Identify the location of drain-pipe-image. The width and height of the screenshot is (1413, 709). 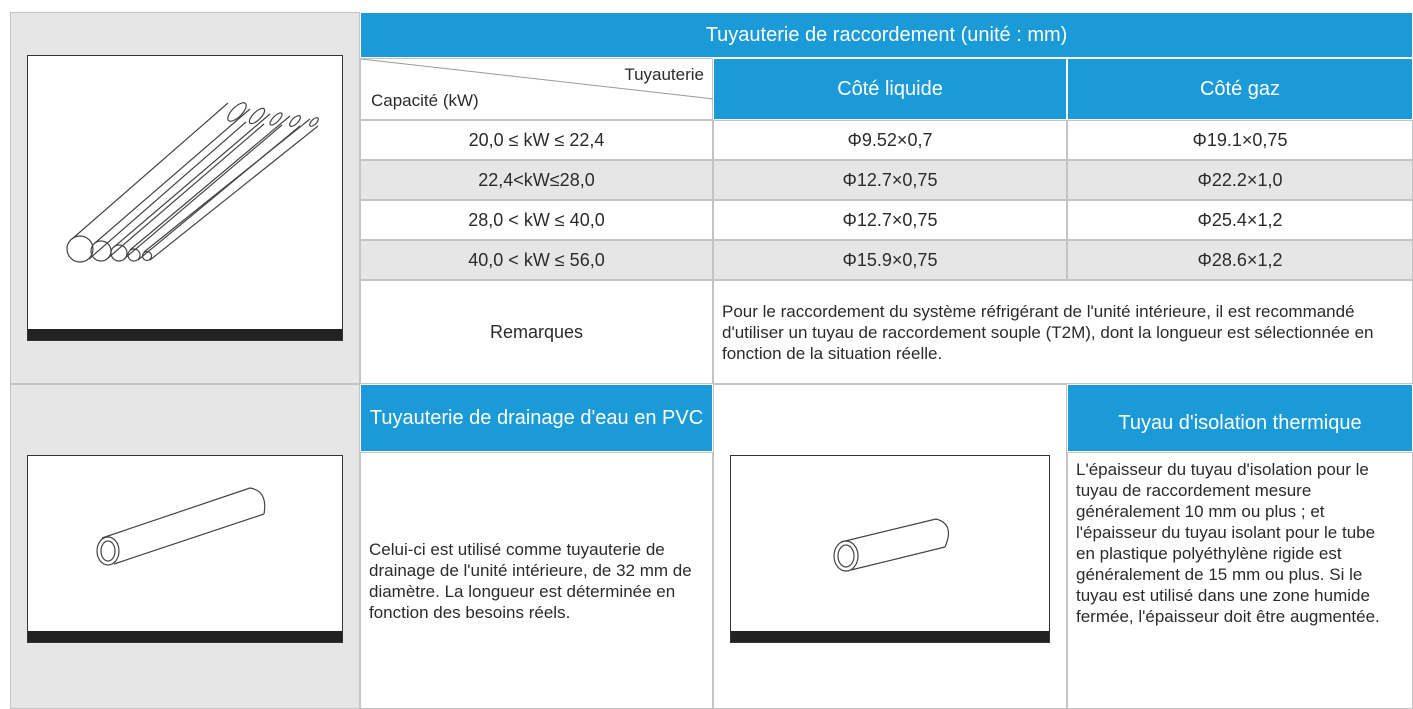
(185, 549).